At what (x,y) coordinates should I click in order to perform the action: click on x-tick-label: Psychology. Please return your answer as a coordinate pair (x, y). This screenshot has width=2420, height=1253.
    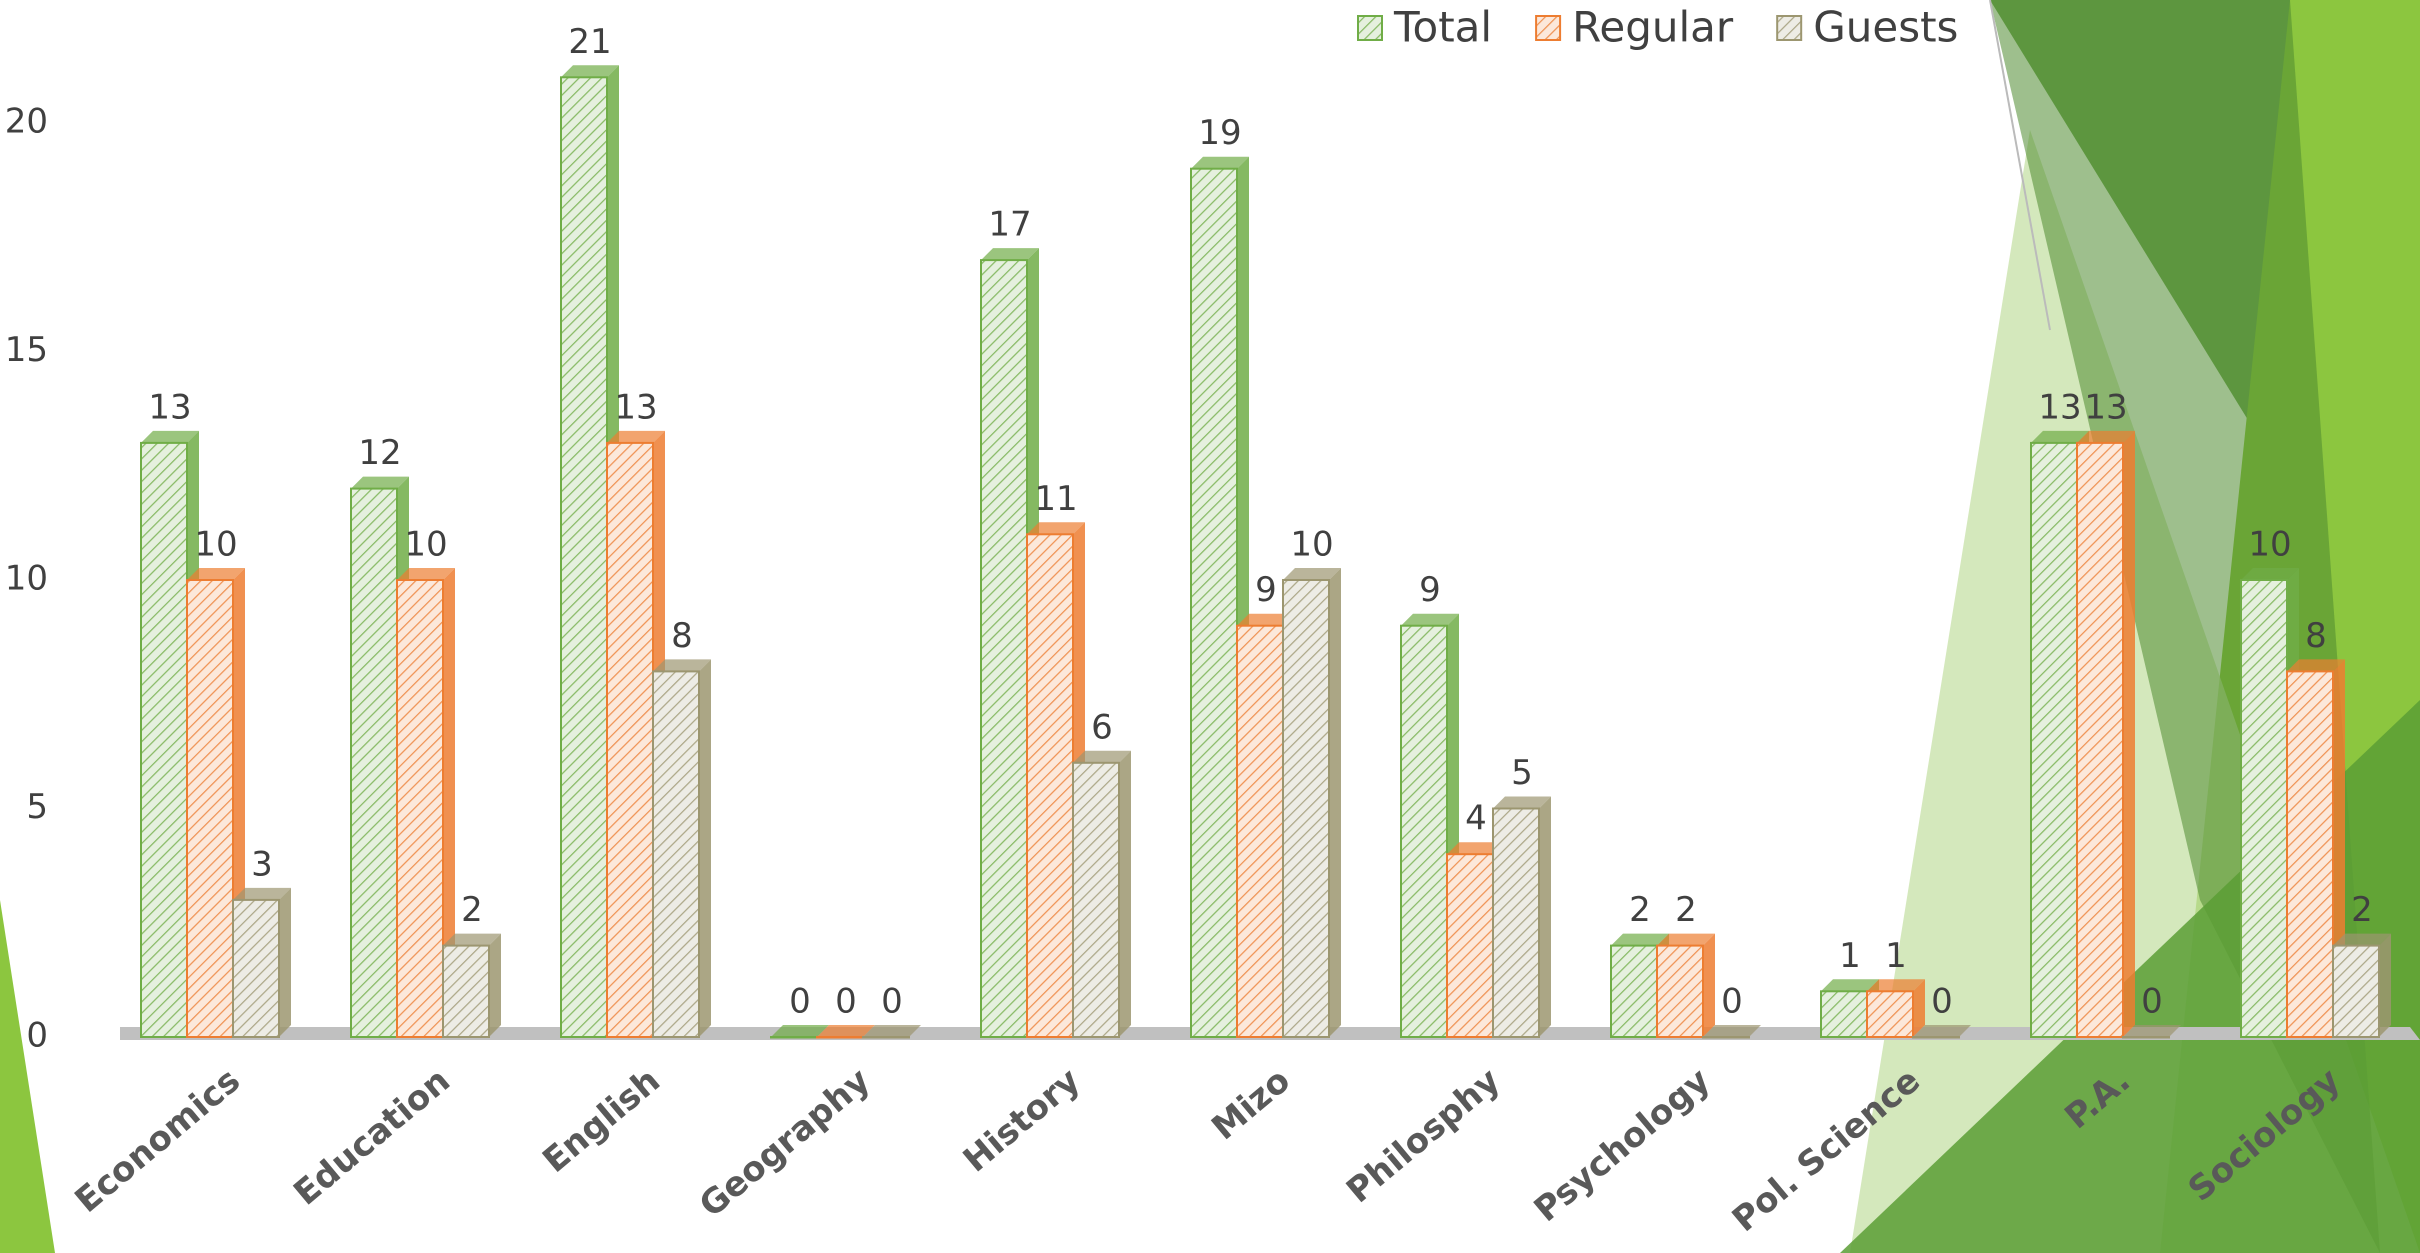
    Looking at the image, I should click on (1622, 1145).